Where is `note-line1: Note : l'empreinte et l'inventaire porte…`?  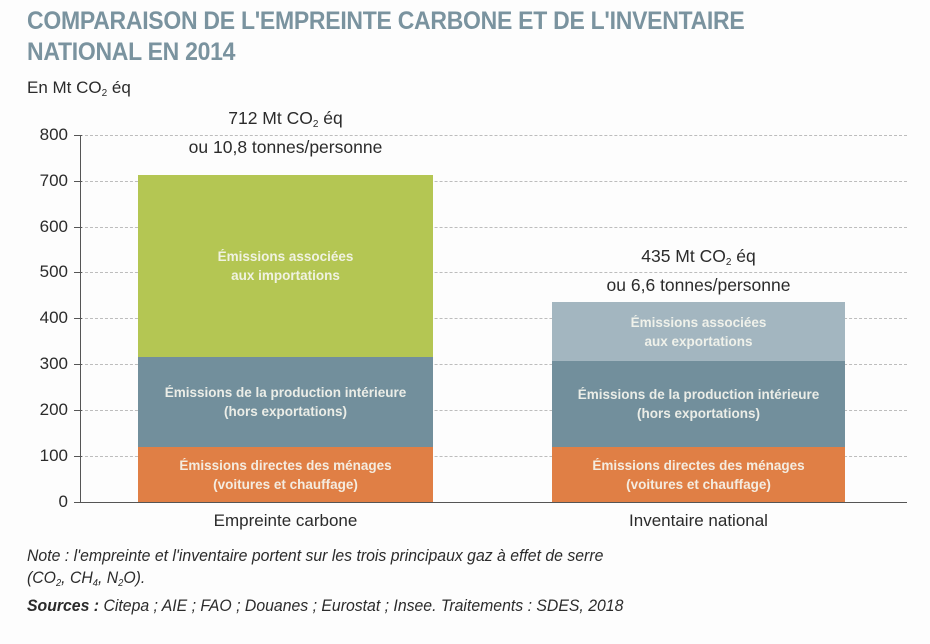
note-line1: Note : l'empreinte et l'inventaire porte… is located at coordinates (436, 556).